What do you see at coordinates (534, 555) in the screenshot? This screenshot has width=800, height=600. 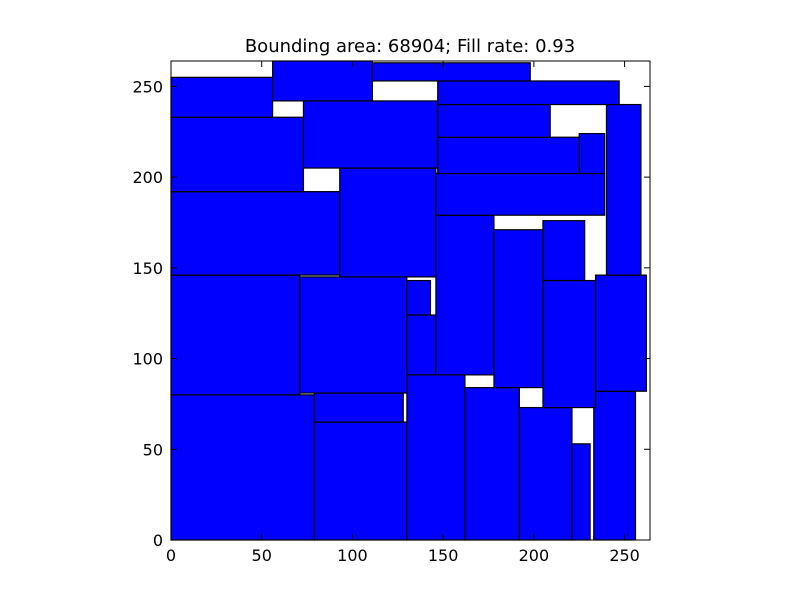 I see `x-tick-label-200: 200` at bounding box center [534, 555].